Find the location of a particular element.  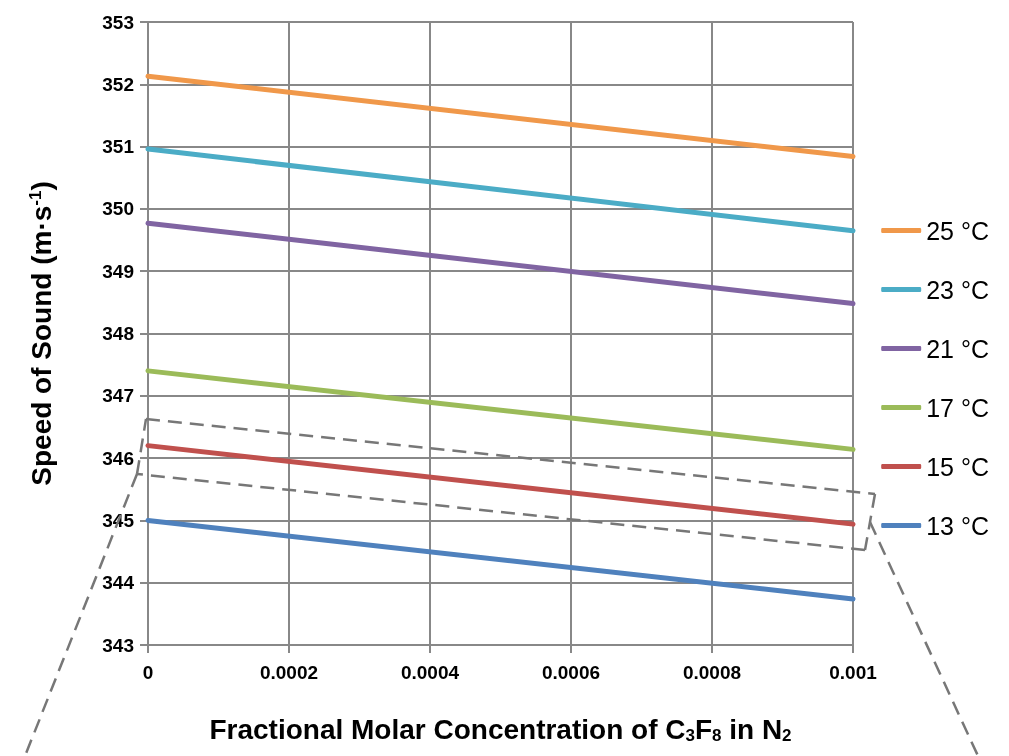

y-axis-title: Speed of Sound (m·s-1) is located at coordinates (41, 333).